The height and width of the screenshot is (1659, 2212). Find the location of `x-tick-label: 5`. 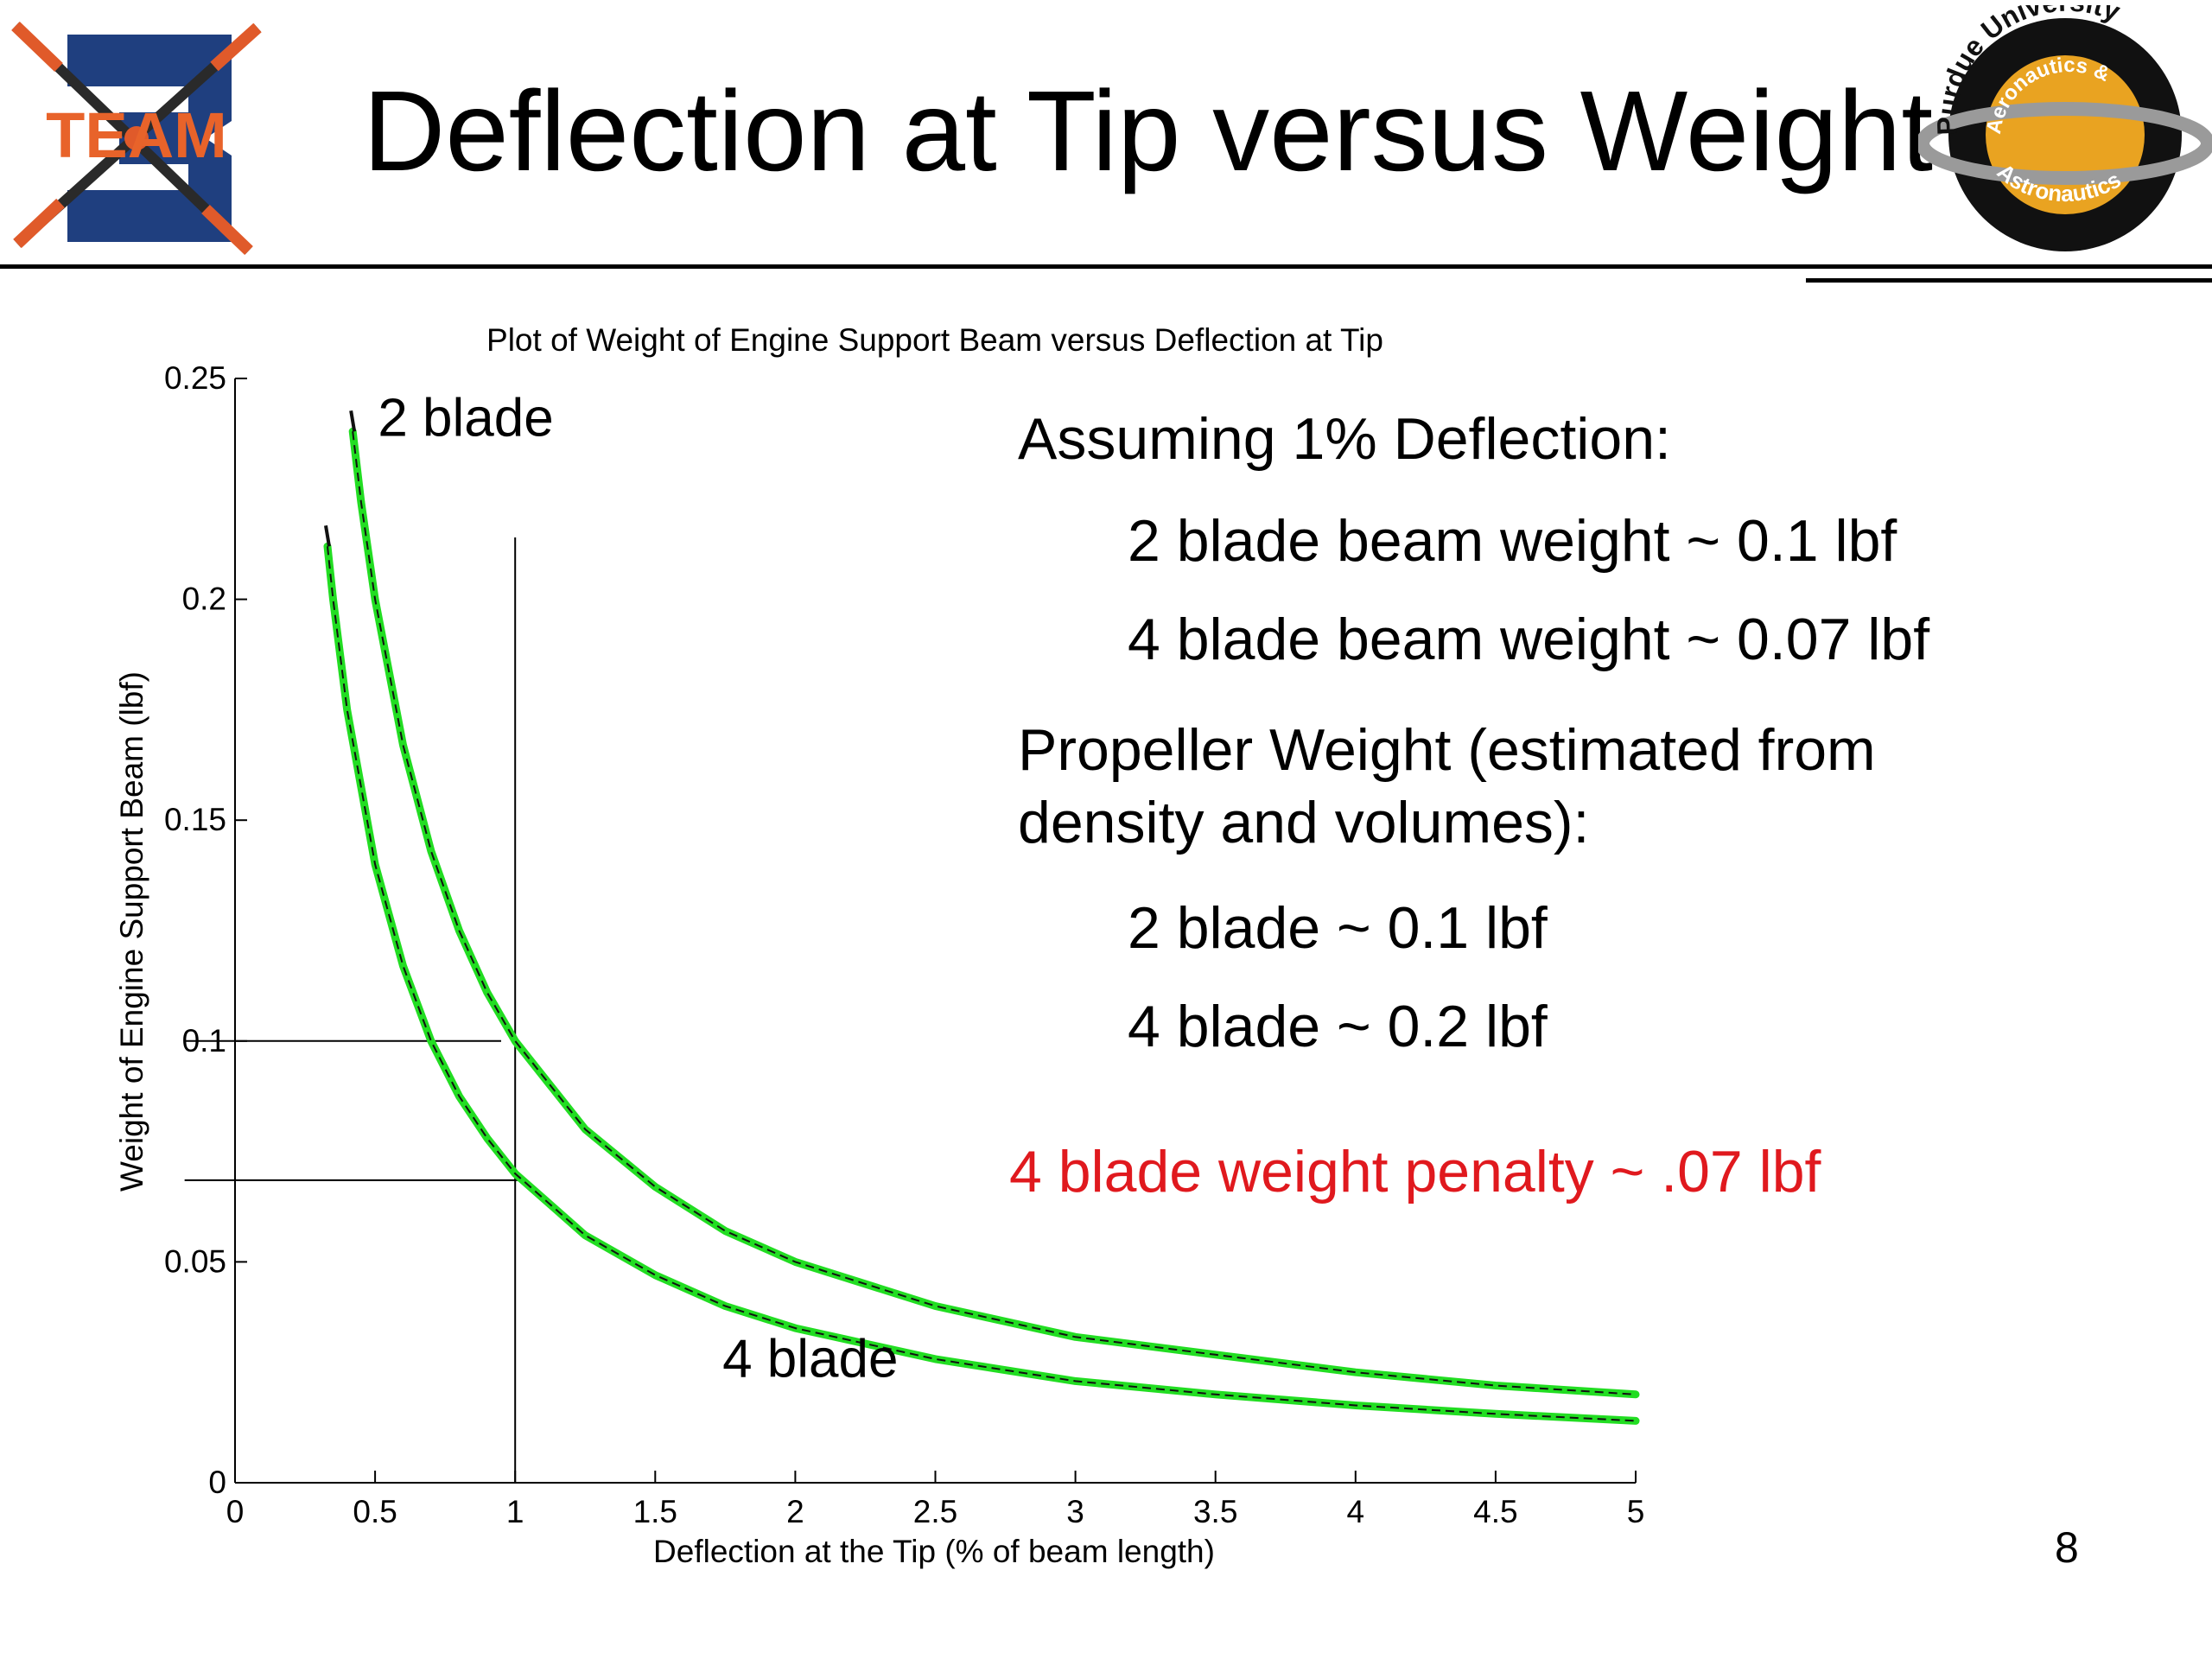

x-tick-label: 5 is located at coordinates (1636, 1511).